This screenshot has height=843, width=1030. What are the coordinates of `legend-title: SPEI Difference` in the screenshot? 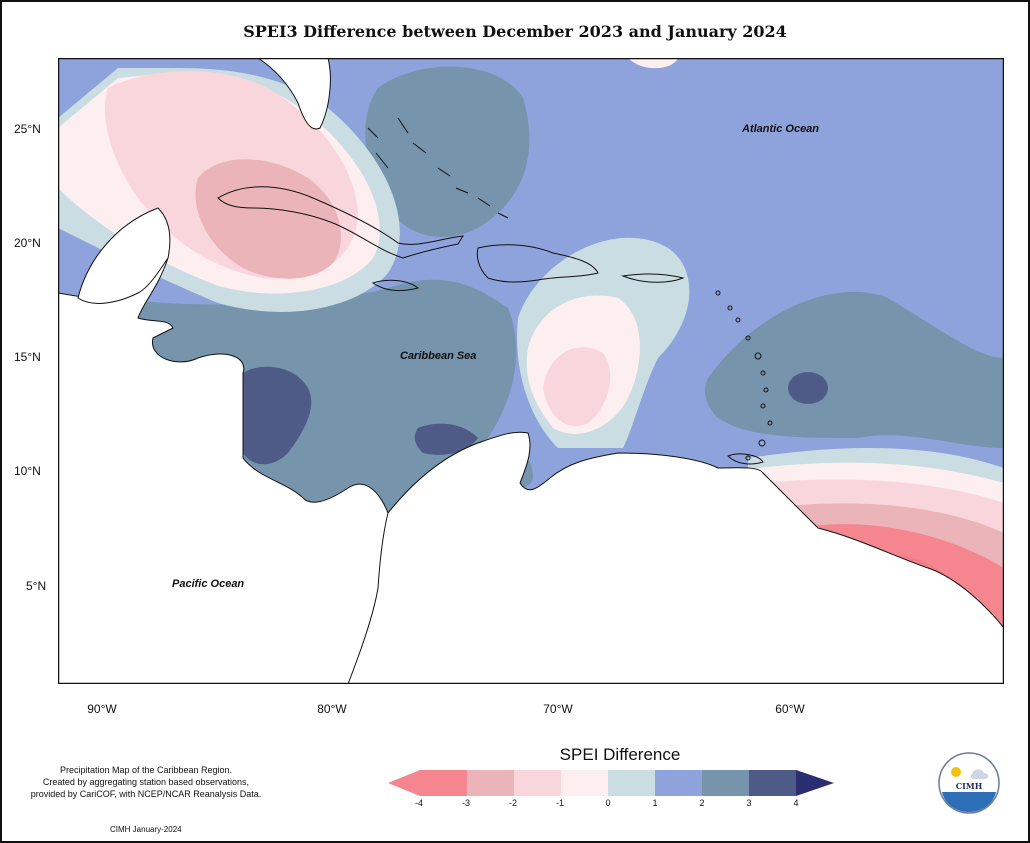 It's located at (620, 754).